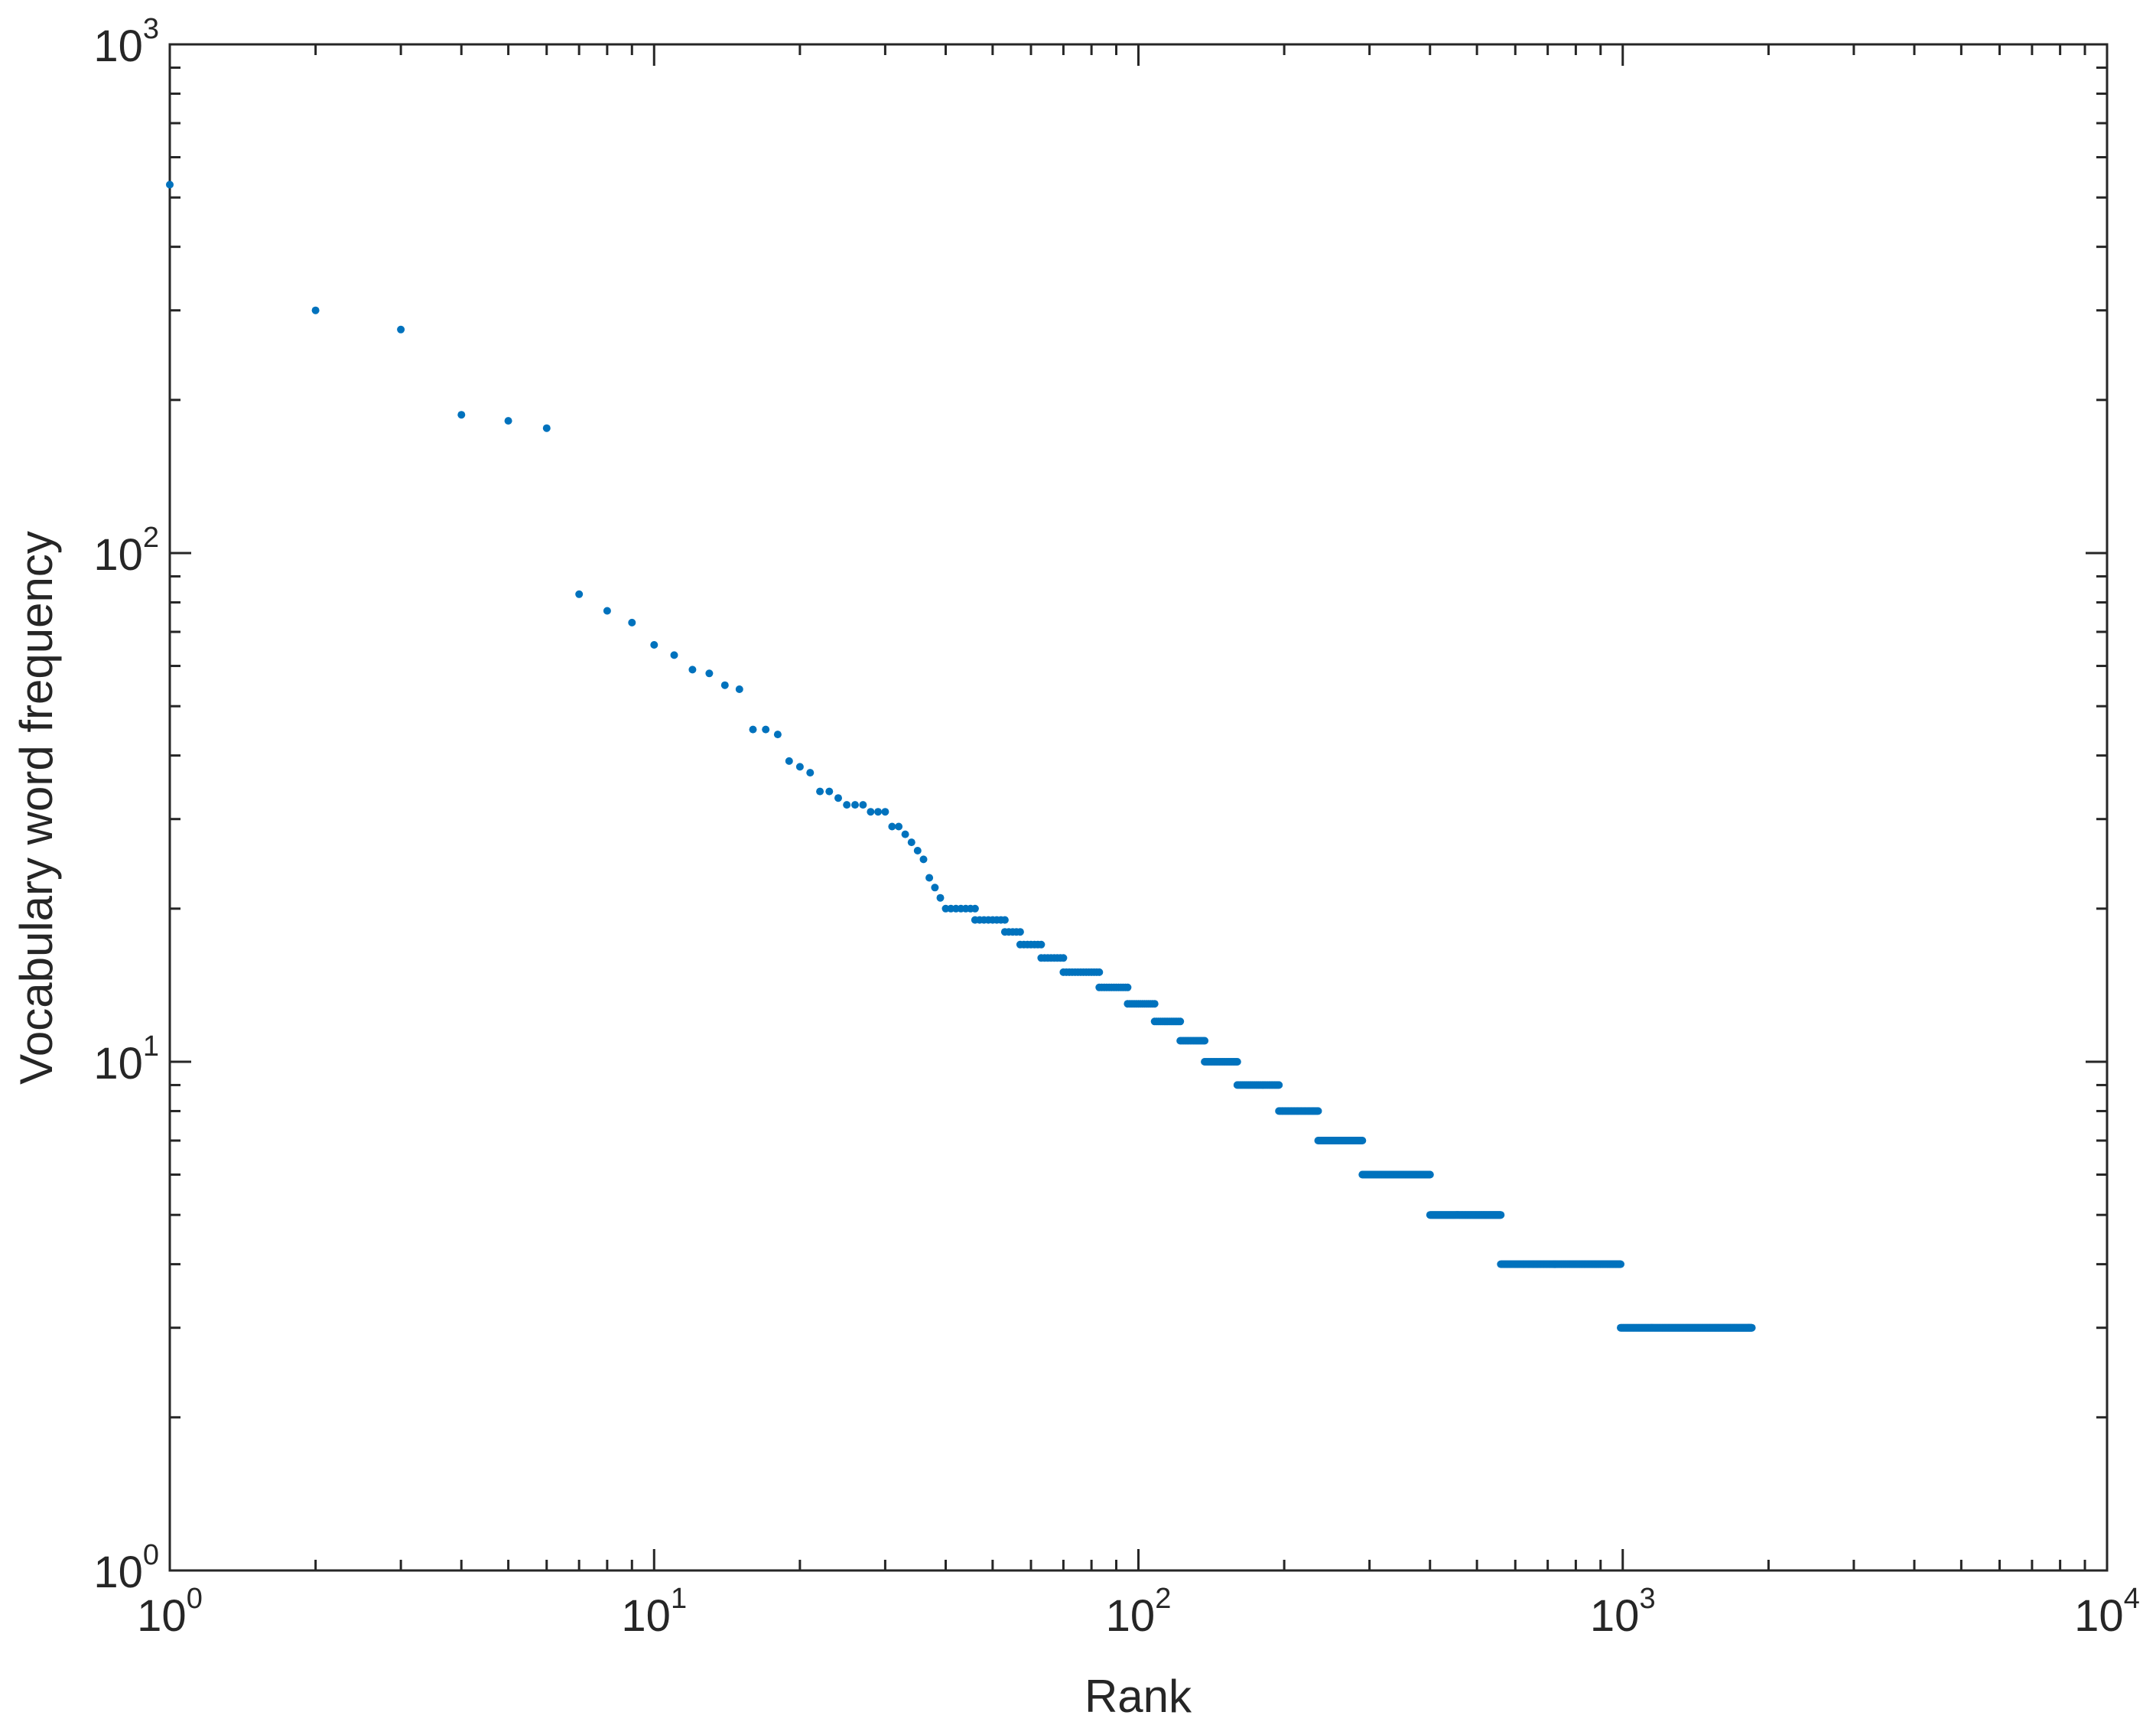 This screenshot has width=2156, height=1725. I want to click on y-tick-label-exponent: 0, so click(151, 1555).